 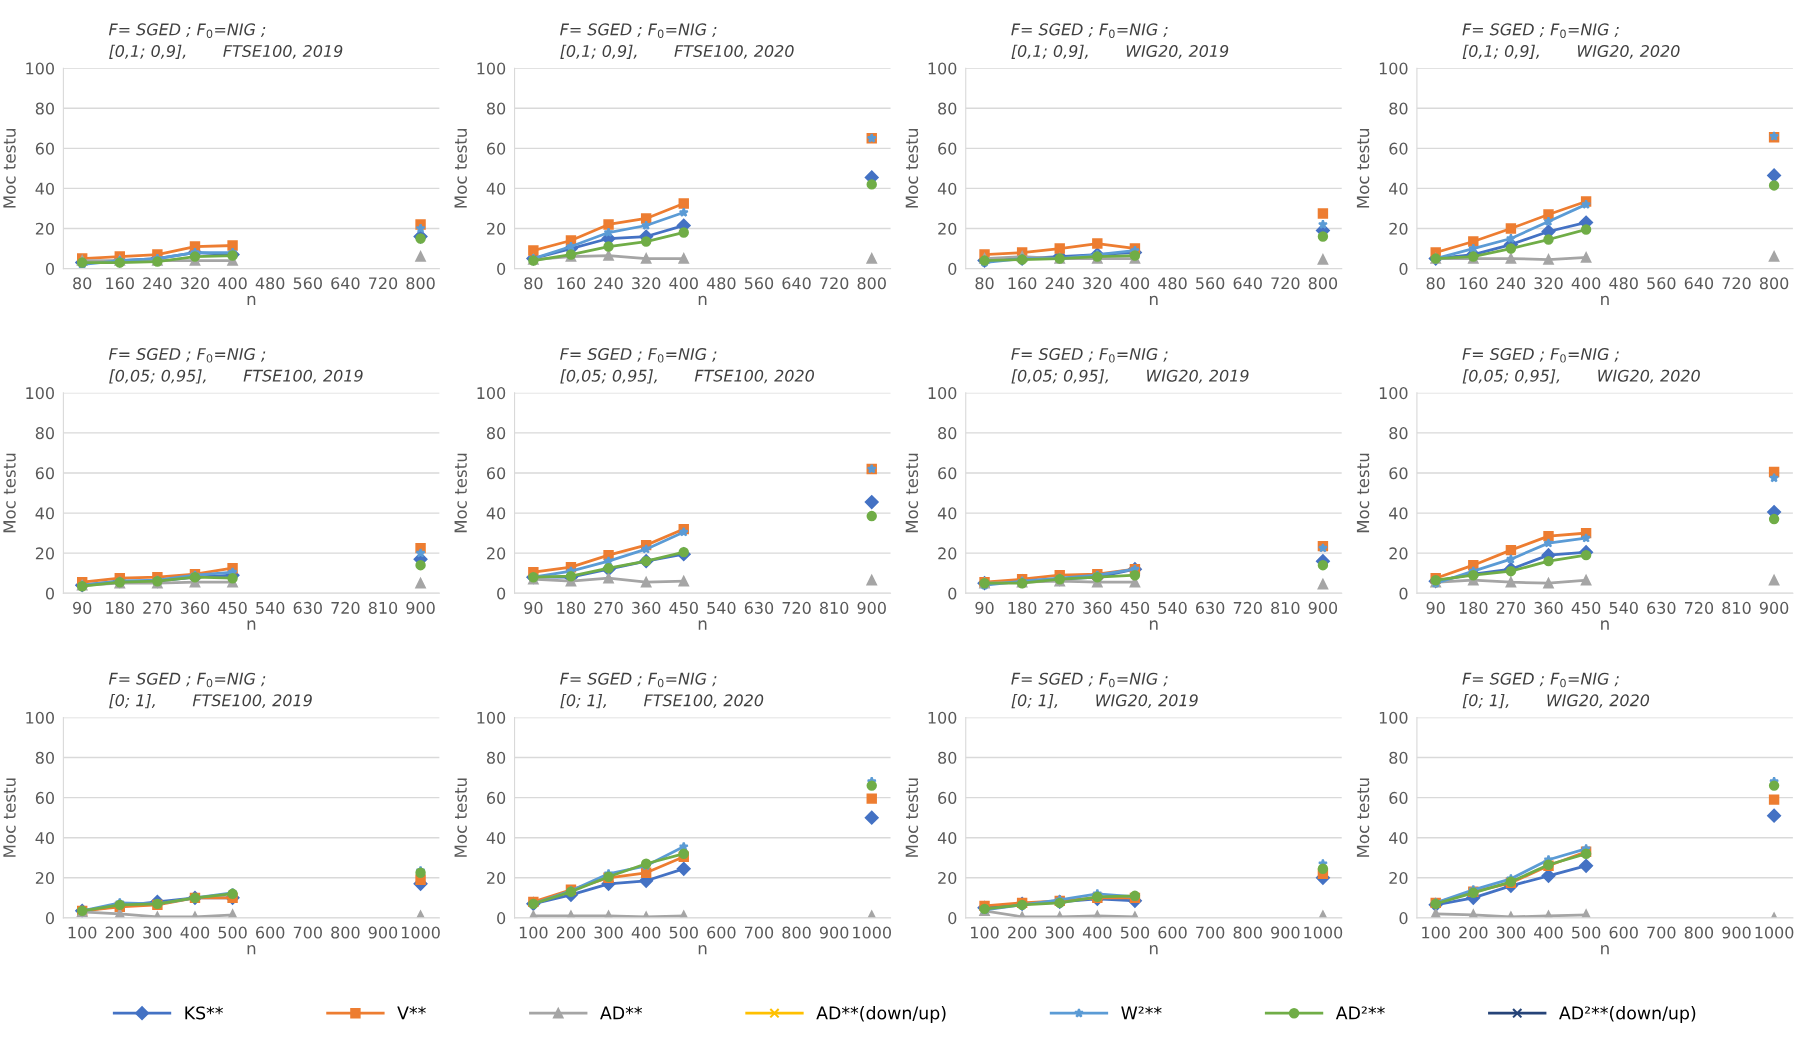 I want to click on x-tick-label: 360, so click(x=1548, y=607).